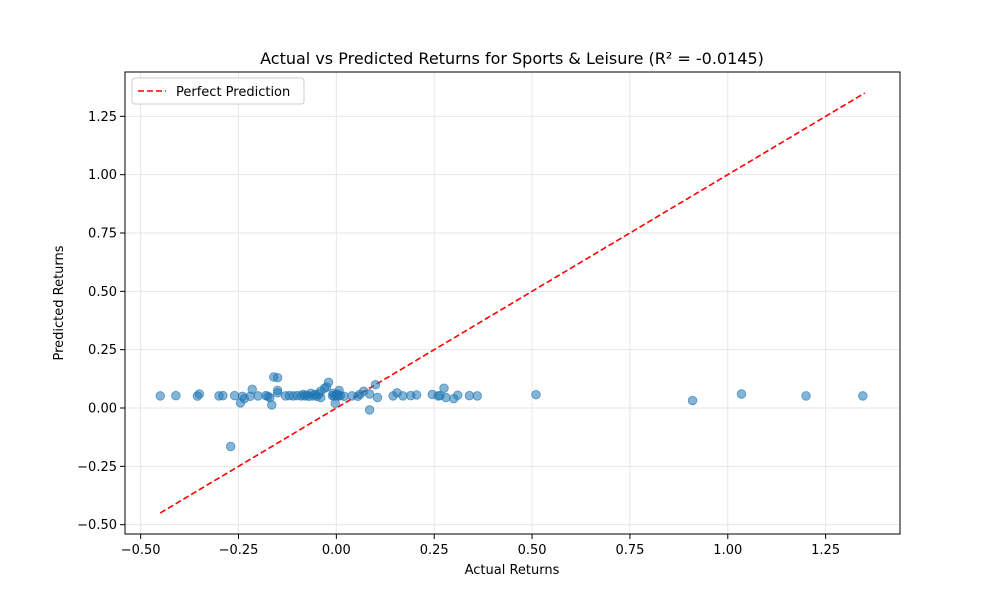 The height and width of the screenshot is (600, 1000). Describe the element at coordinates (532, 550) in the screenshot. I see `x-tick-label: 0.50` at that location.